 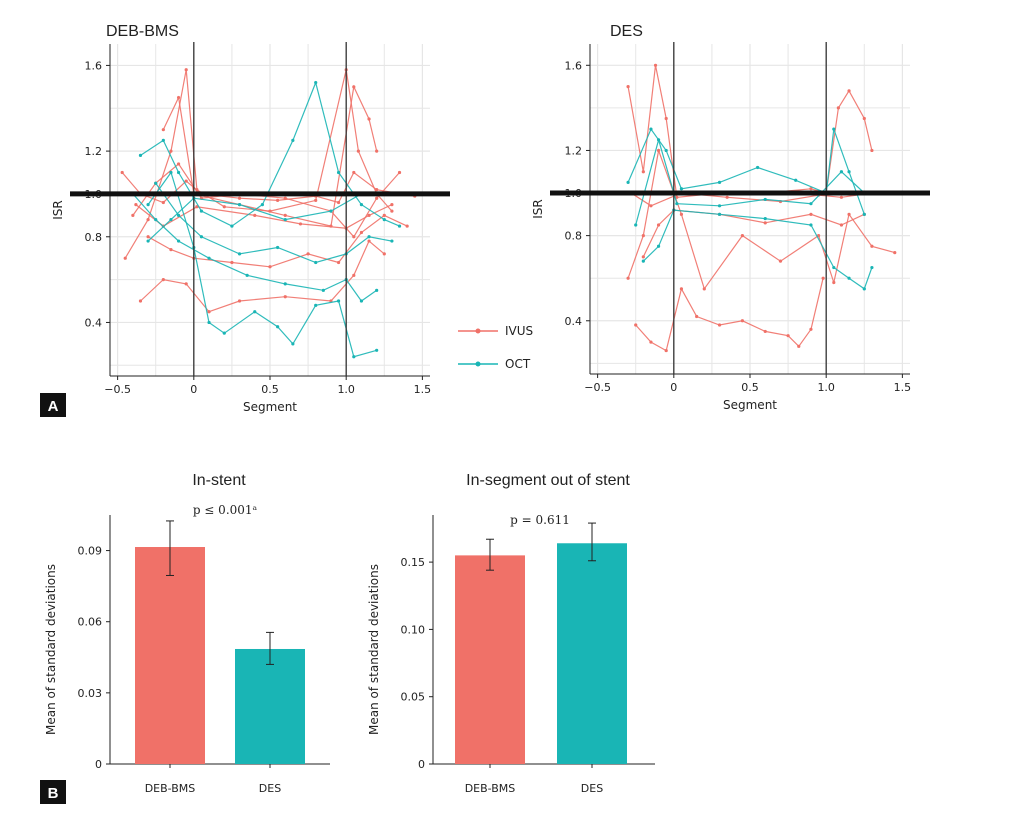 I want to click on x-tick-label: 0, so click(x=193, y=389).